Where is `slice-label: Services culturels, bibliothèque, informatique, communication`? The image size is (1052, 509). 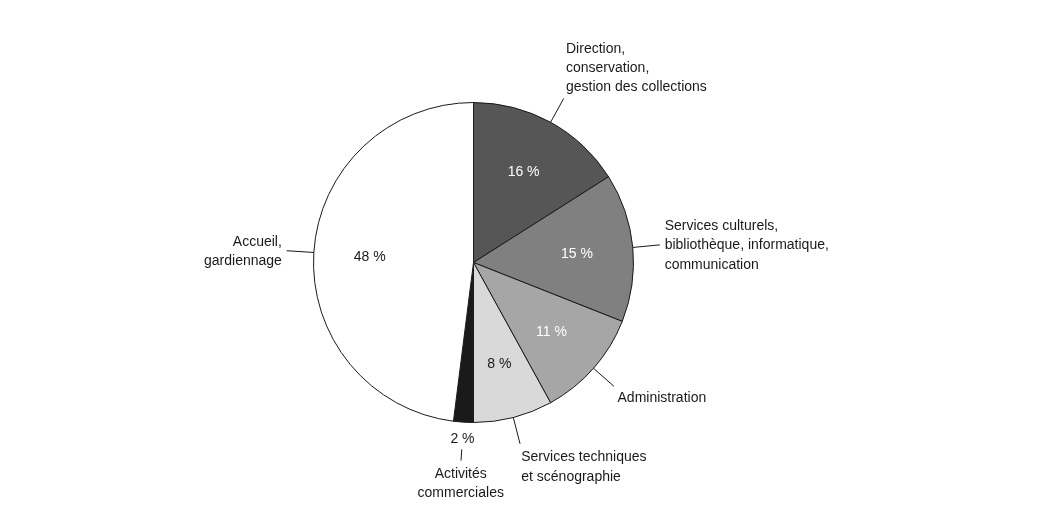
slice-label: Services culturels, bibliothèque, informatique, communication is located at coordinates (746, 244).